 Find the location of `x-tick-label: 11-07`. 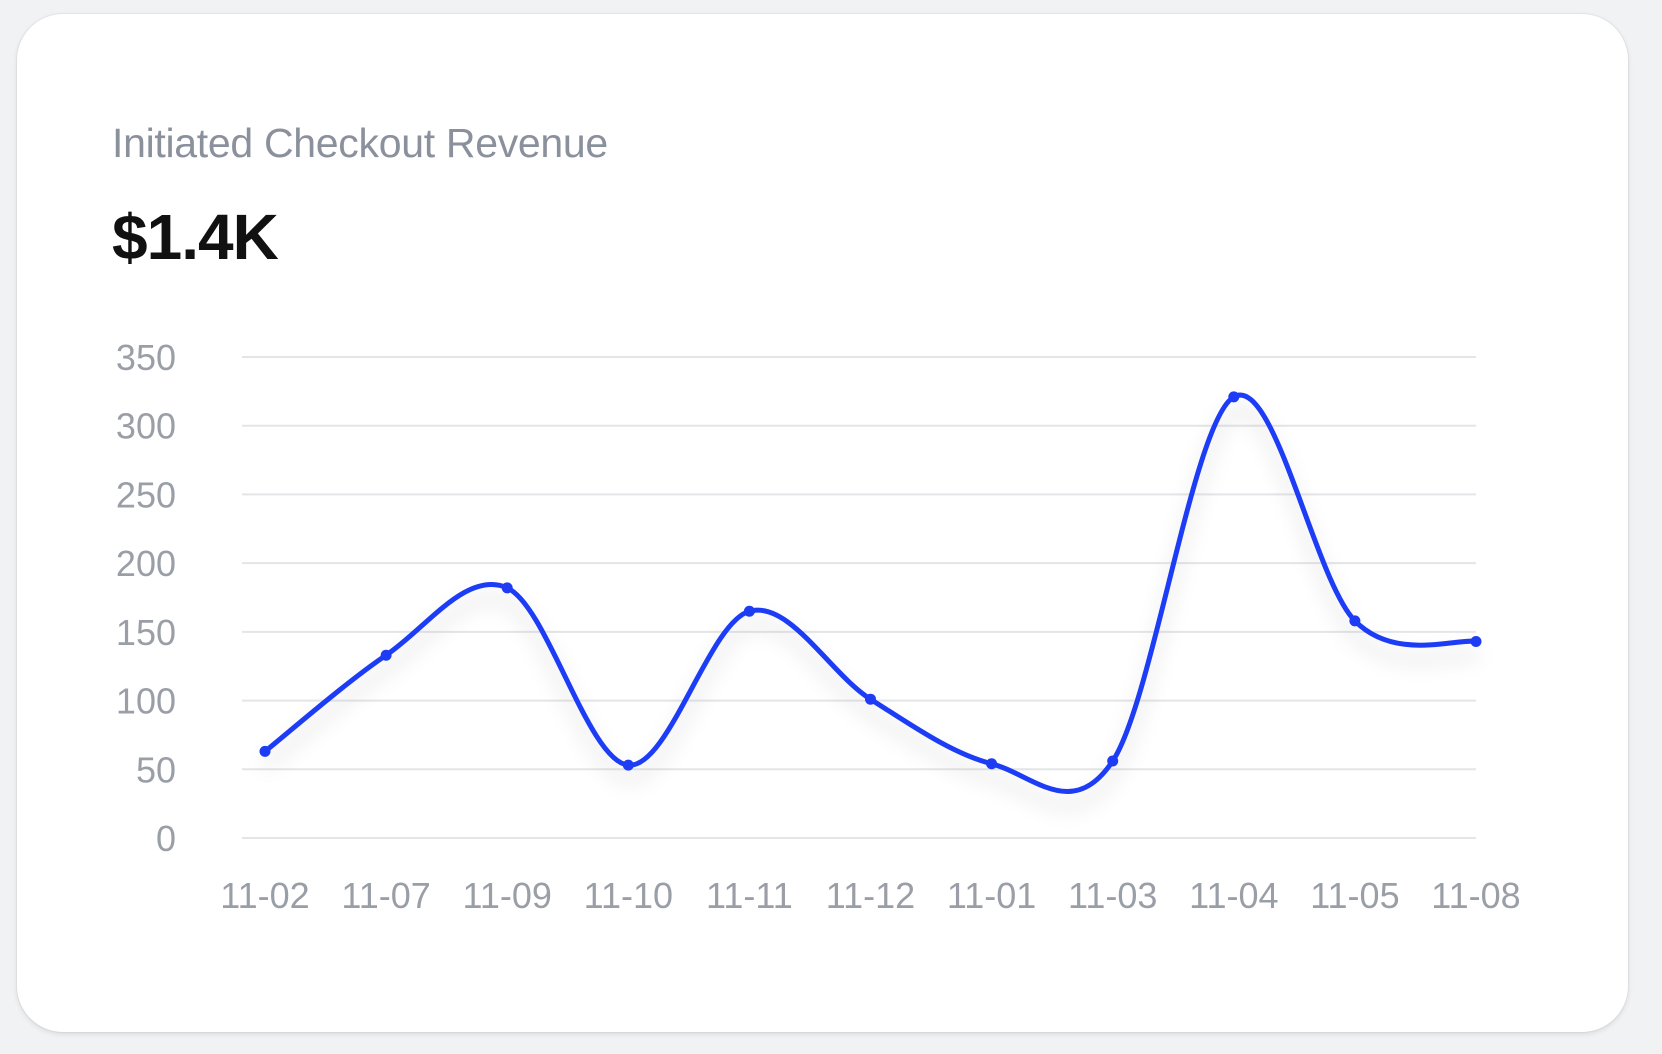

x-tick-label: 11-07 is located at coordinates (385, 895).